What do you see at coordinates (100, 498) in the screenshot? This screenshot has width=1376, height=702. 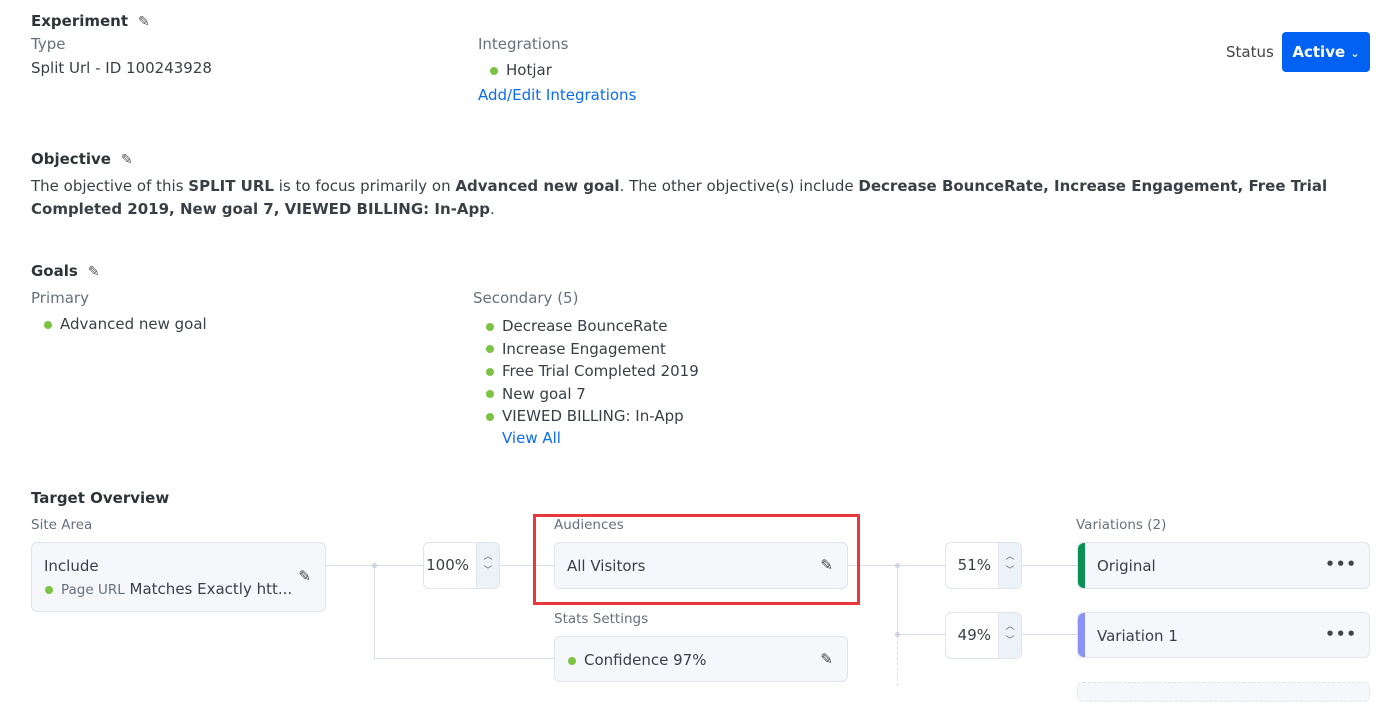 I see `target-overview-heading: Target Overview` at bounding box center [100, 498].